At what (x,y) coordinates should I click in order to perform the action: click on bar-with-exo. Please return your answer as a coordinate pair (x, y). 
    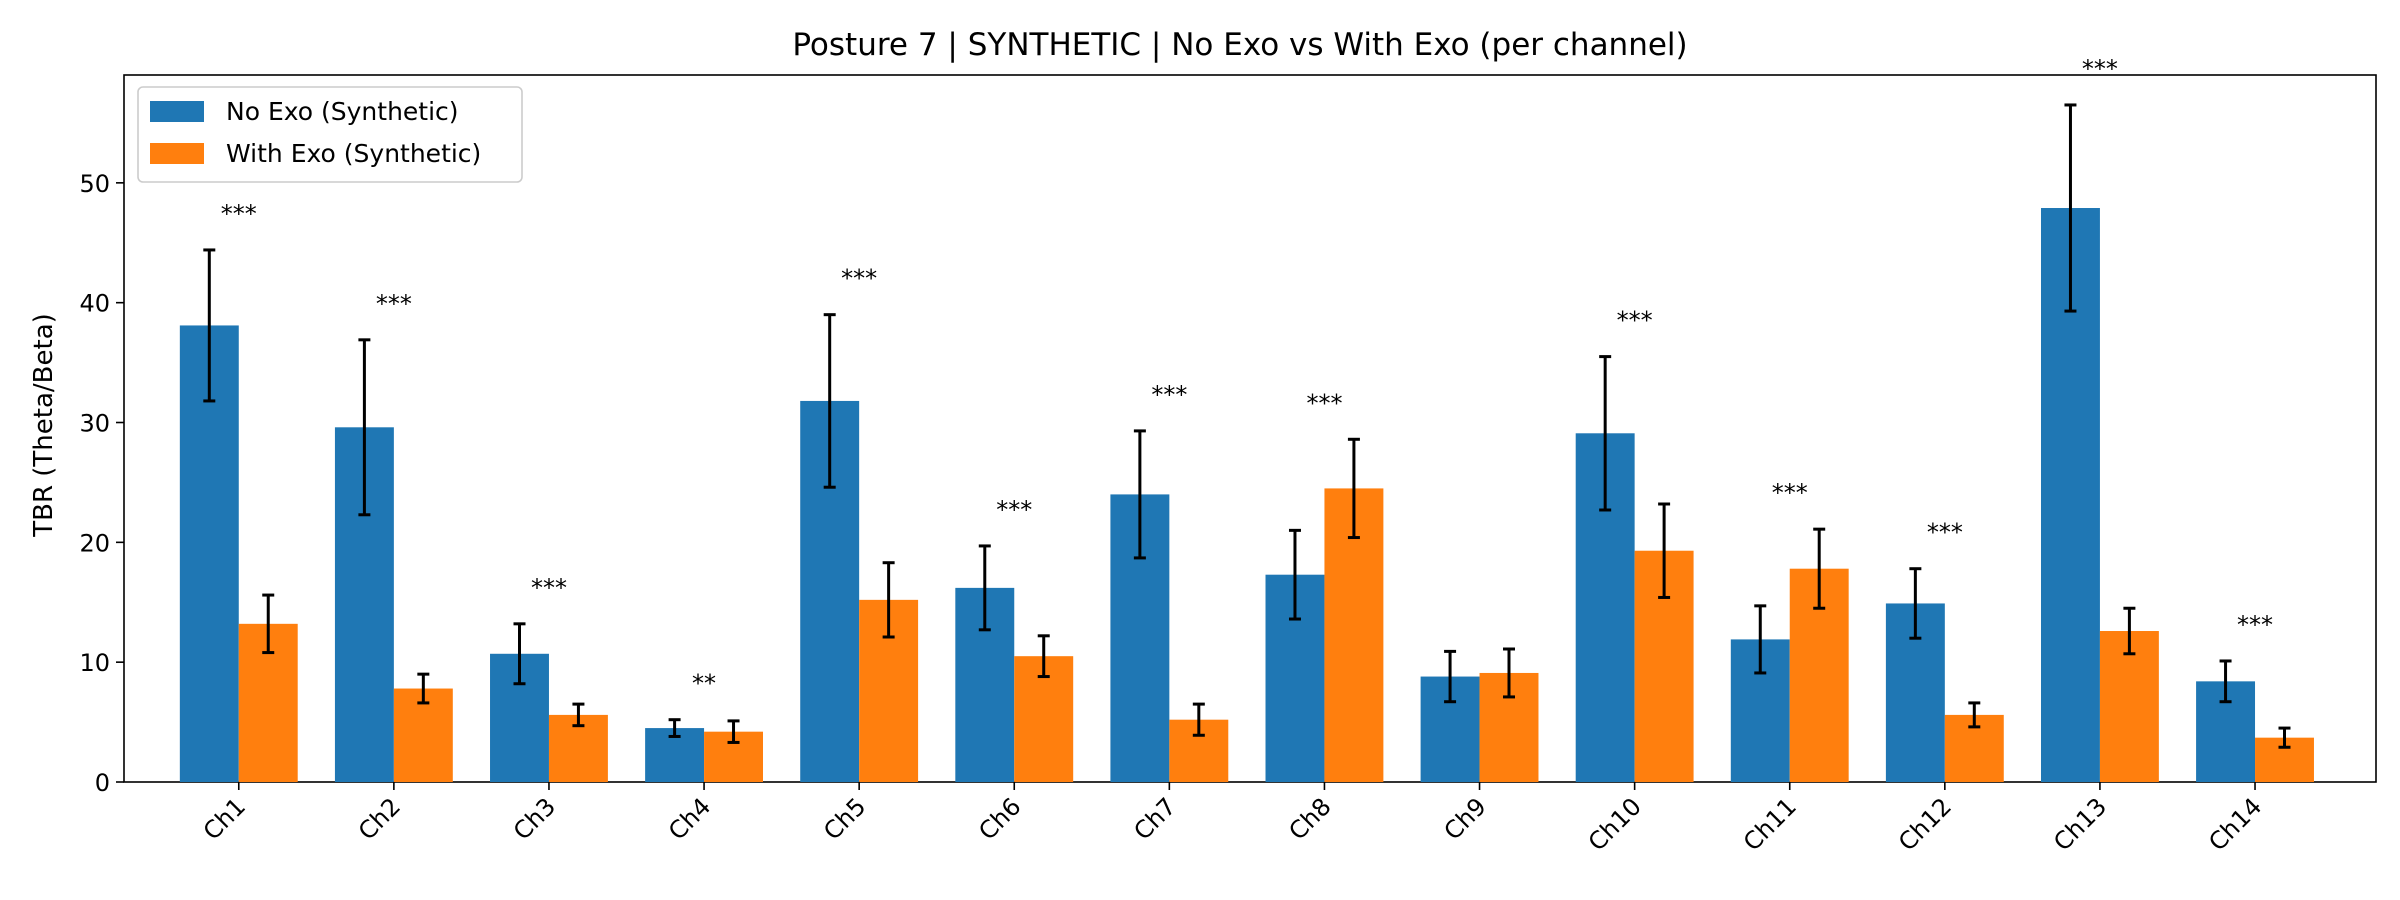
    Looking at the image, I should click on (2129, 706).